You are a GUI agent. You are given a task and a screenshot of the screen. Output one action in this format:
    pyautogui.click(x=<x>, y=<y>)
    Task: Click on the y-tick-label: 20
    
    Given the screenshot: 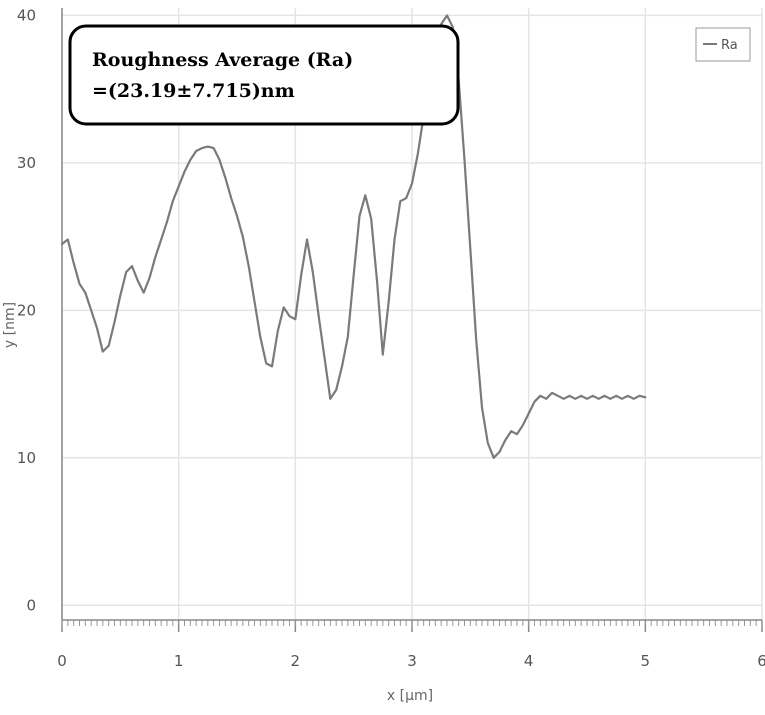 What is the action you would take?
    pyautogui.click(x=26, y=310)
    